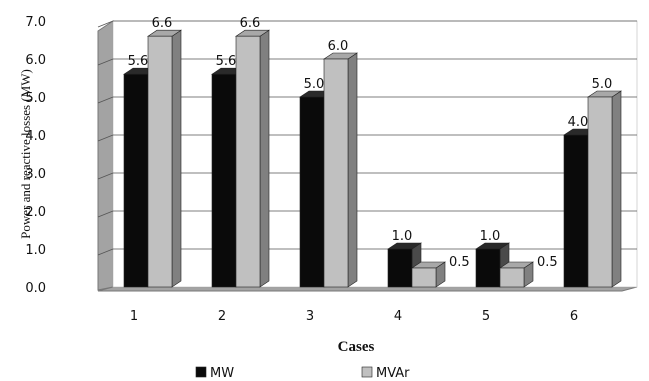 Image resolution: width=649 pixels, height=381 pixels. I want to click on y-tick-label: 4.0, so click(35, 136).